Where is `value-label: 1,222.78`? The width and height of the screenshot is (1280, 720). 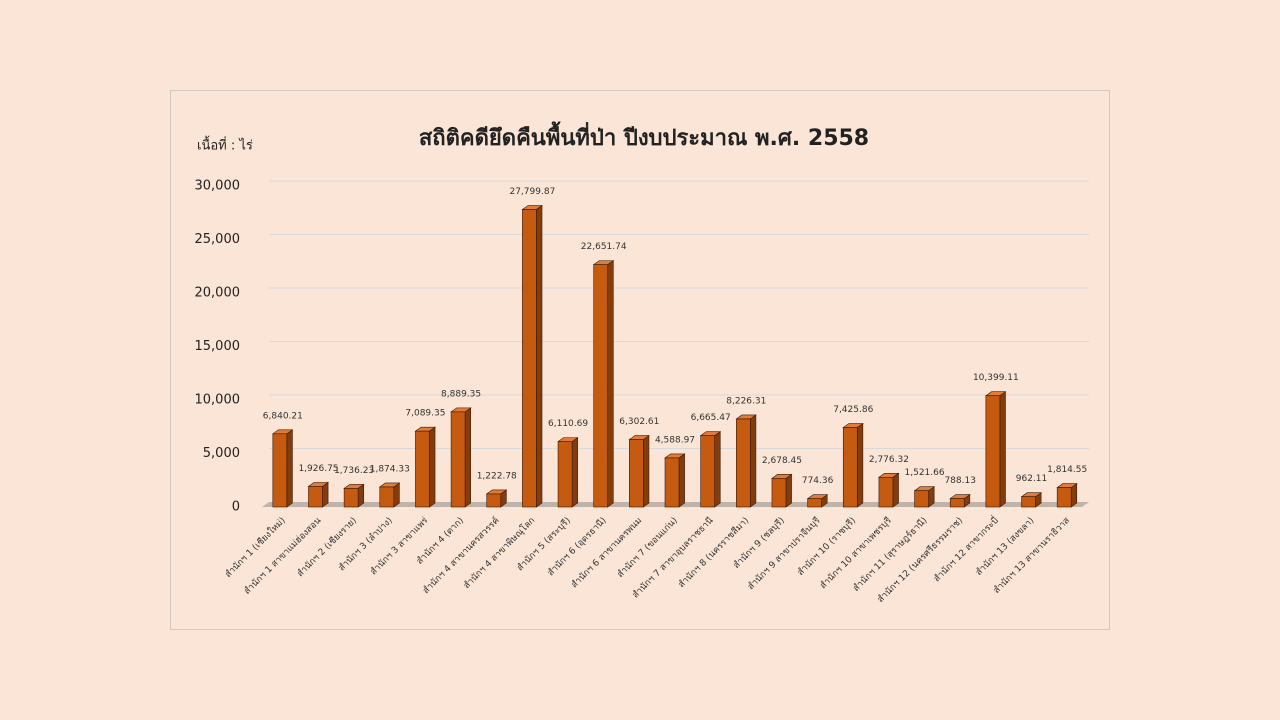 value-label: 1,222.78 is located at coordinates (497, 476).